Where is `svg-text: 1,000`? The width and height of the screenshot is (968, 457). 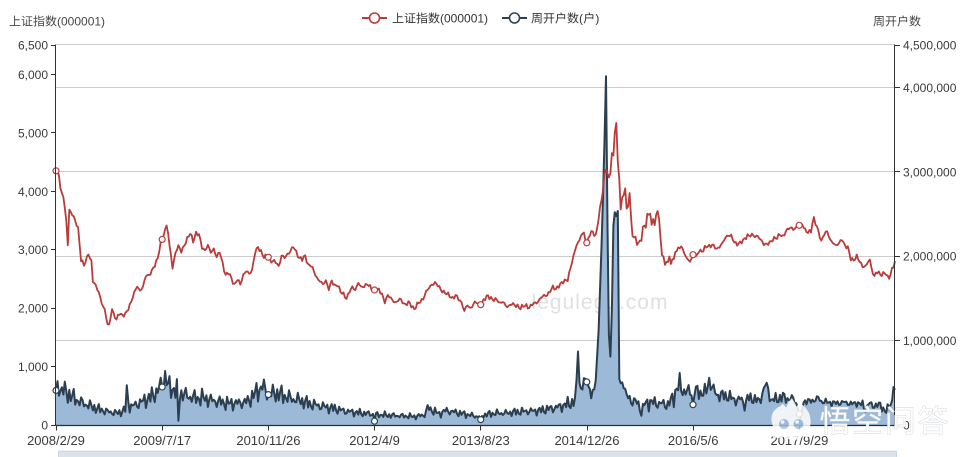
svg-text: 1,000 is located at coordinates (33, 367).